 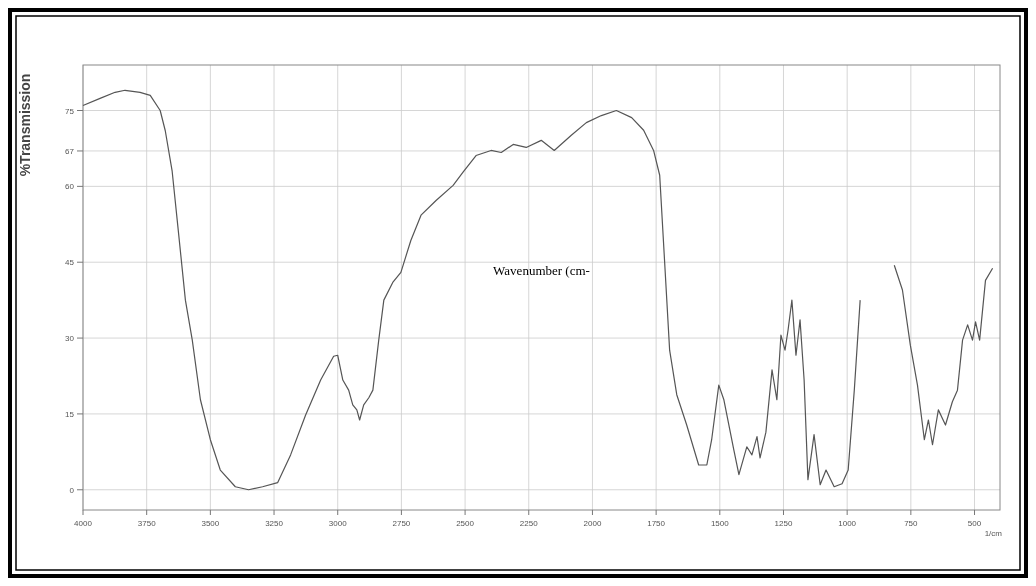 I want to click on x-tick-label: 3000, so click(x=338, y=523).